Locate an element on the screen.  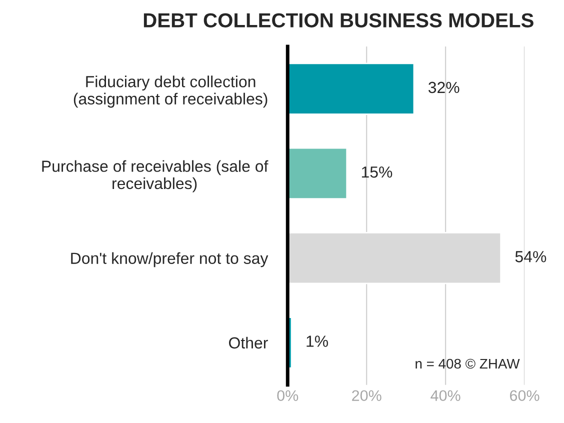
y-tick-label: Other is located at coordinates (248, 342).